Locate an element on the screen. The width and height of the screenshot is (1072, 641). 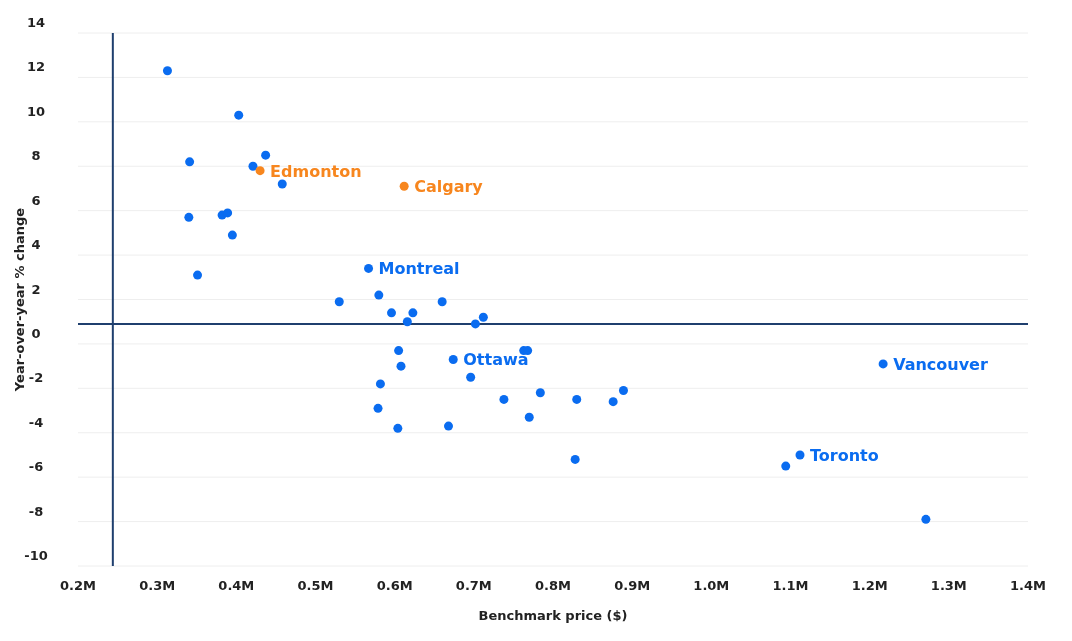
y-tick-label: 6 is located at coordinates (36, 200).